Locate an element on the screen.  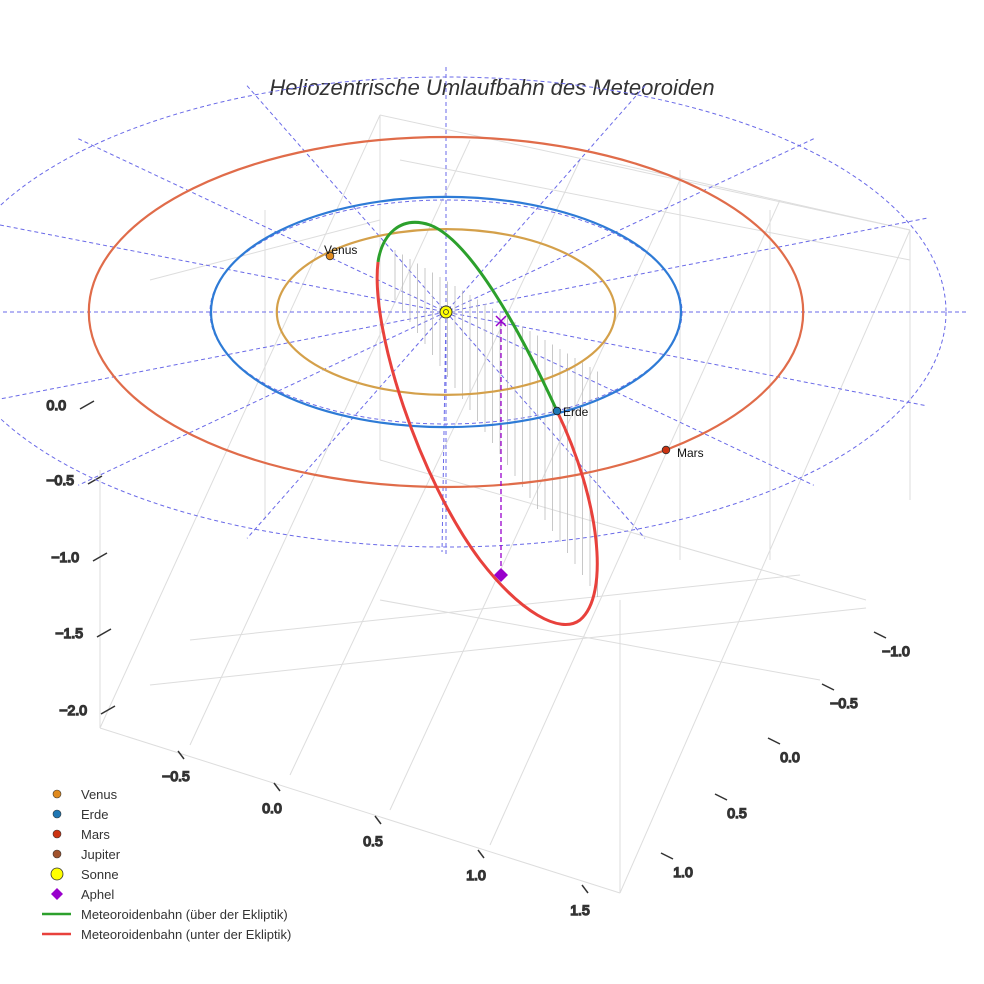
y-tick-label: −1.0 is located at coordinates (896, 651).